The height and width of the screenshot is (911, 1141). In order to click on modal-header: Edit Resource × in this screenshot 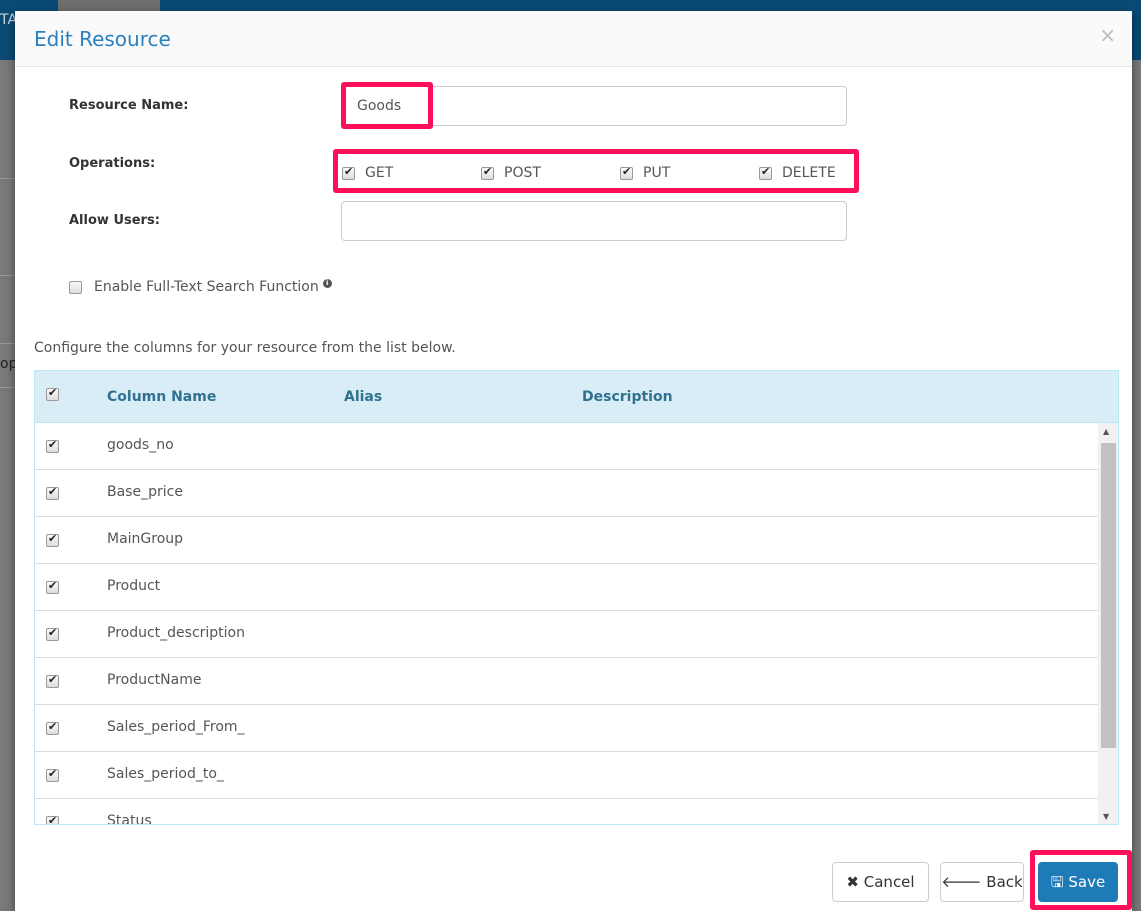, I will do `click(573, 39)`.